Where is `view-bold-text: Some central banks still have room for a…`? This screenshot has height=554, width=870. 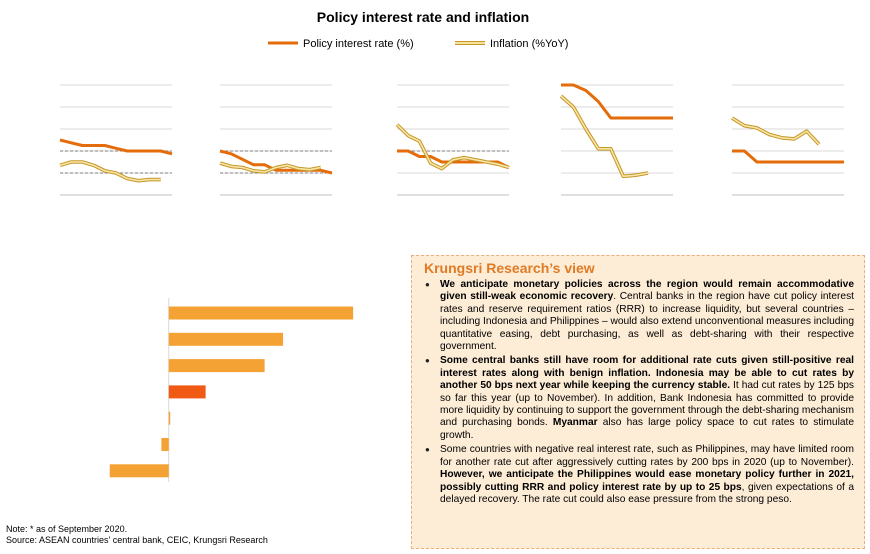
view-bold-text: Some central banks still have room for a… is located at coordinates (647, 373).